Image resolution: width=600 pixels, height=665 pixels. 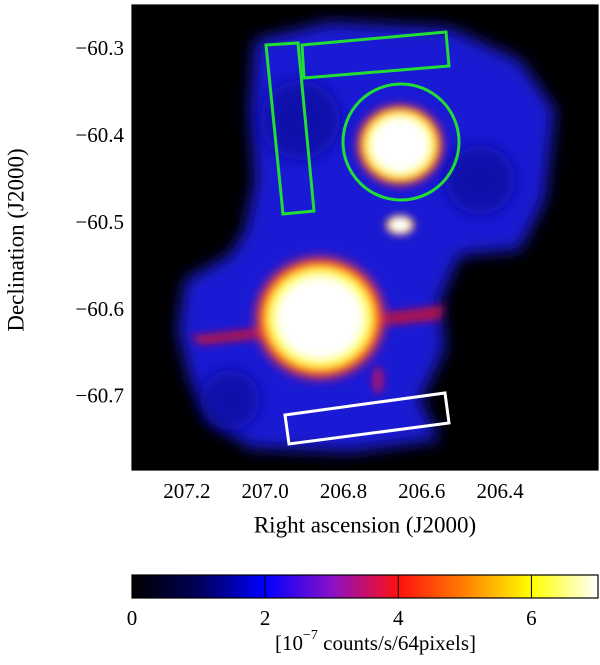 What do you see at coordinates (15, 239) in the screenshot?
I see `y-axis-label: Declination (J2000)` at bounding box center [15, 239].